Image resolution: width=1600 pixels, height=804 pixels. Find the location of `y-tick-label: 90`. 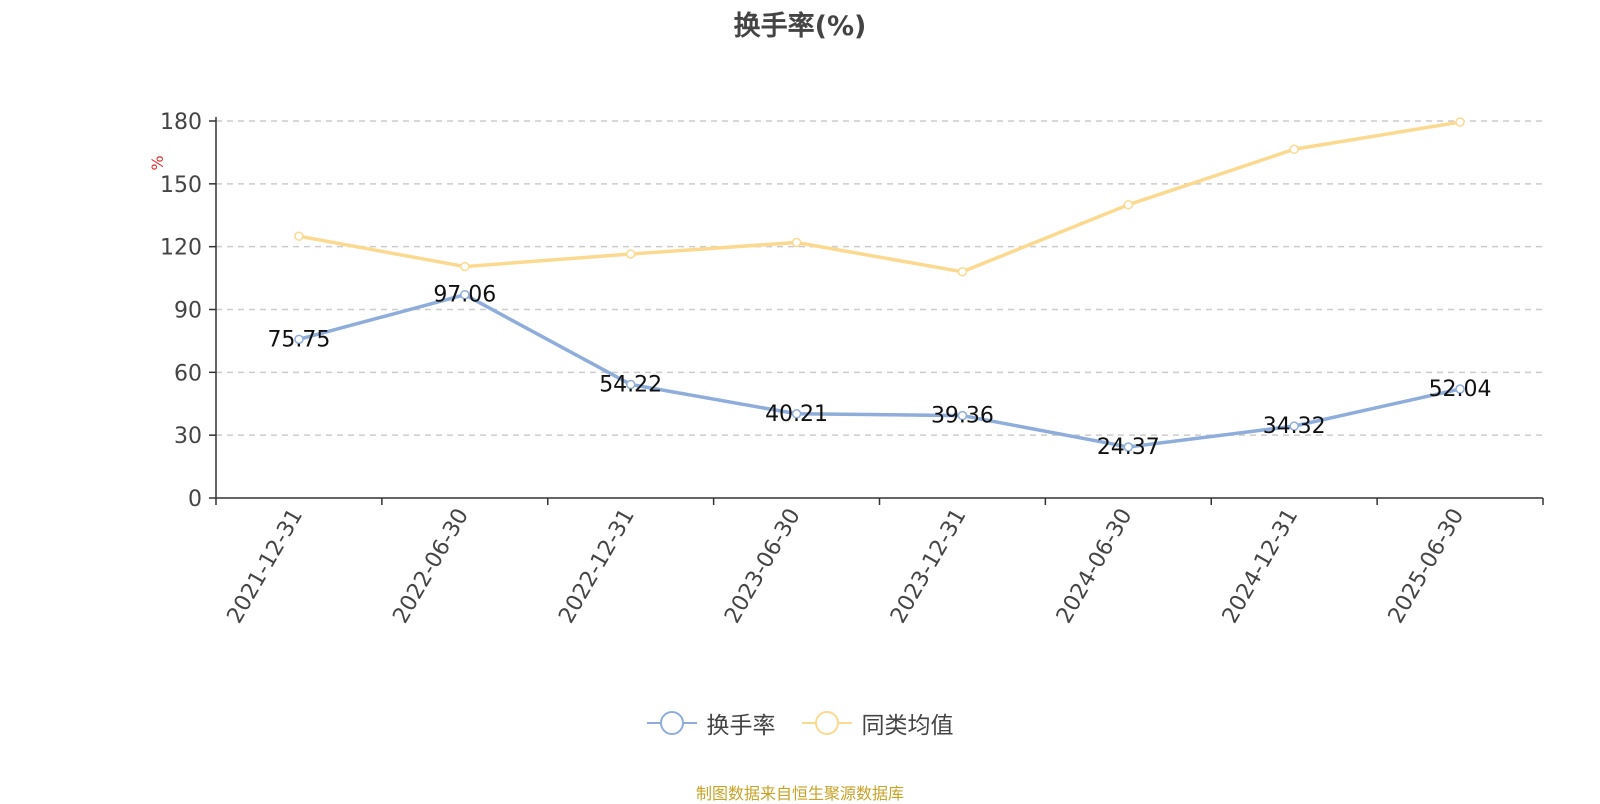

y-tick-label: 90 is located at coordinates (188, 311).